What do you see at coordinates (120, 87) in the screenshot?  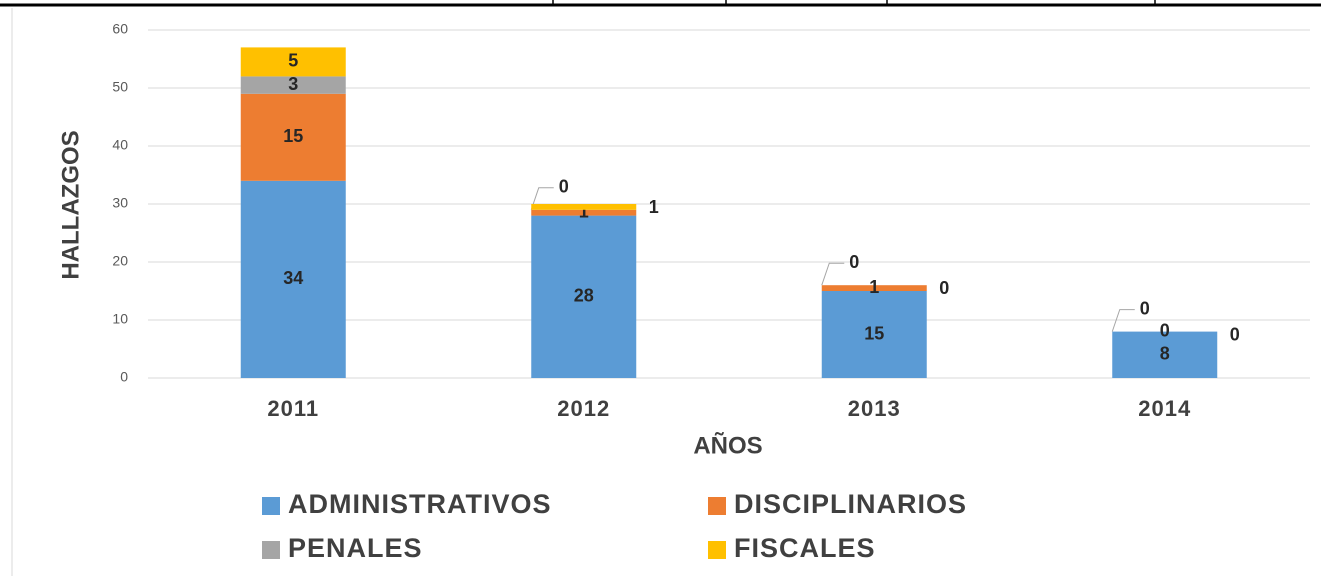 I see `y-tick-label: 50` at bounding box center [120, 87].